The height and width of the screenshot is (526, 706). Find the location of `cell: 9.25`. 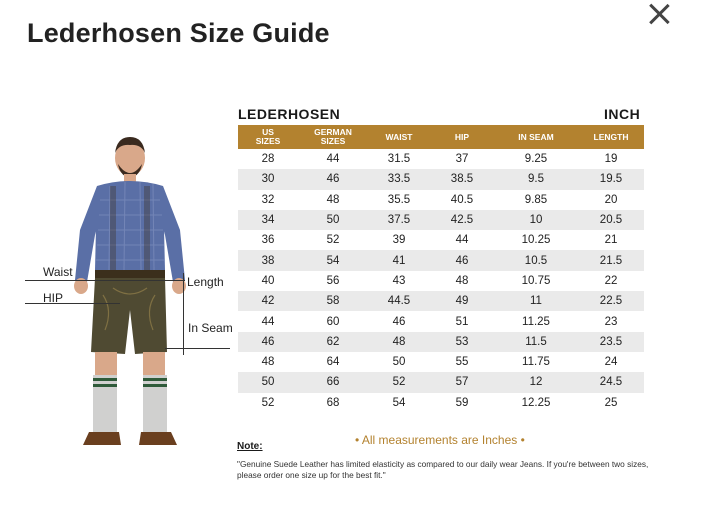

cell: 9.25 is located at coordinates (536, 159).